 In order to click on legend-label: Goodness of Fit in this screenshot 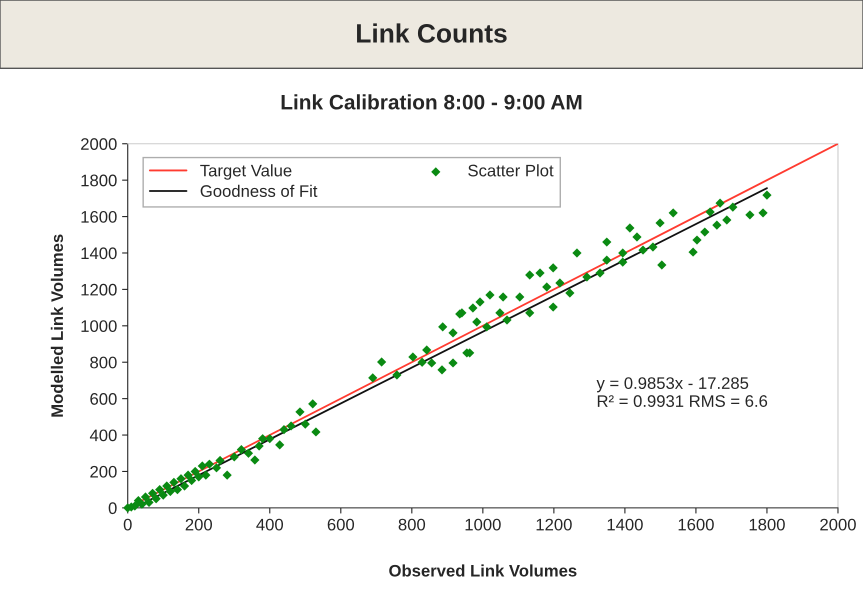, I will do `click(259, 190)`.